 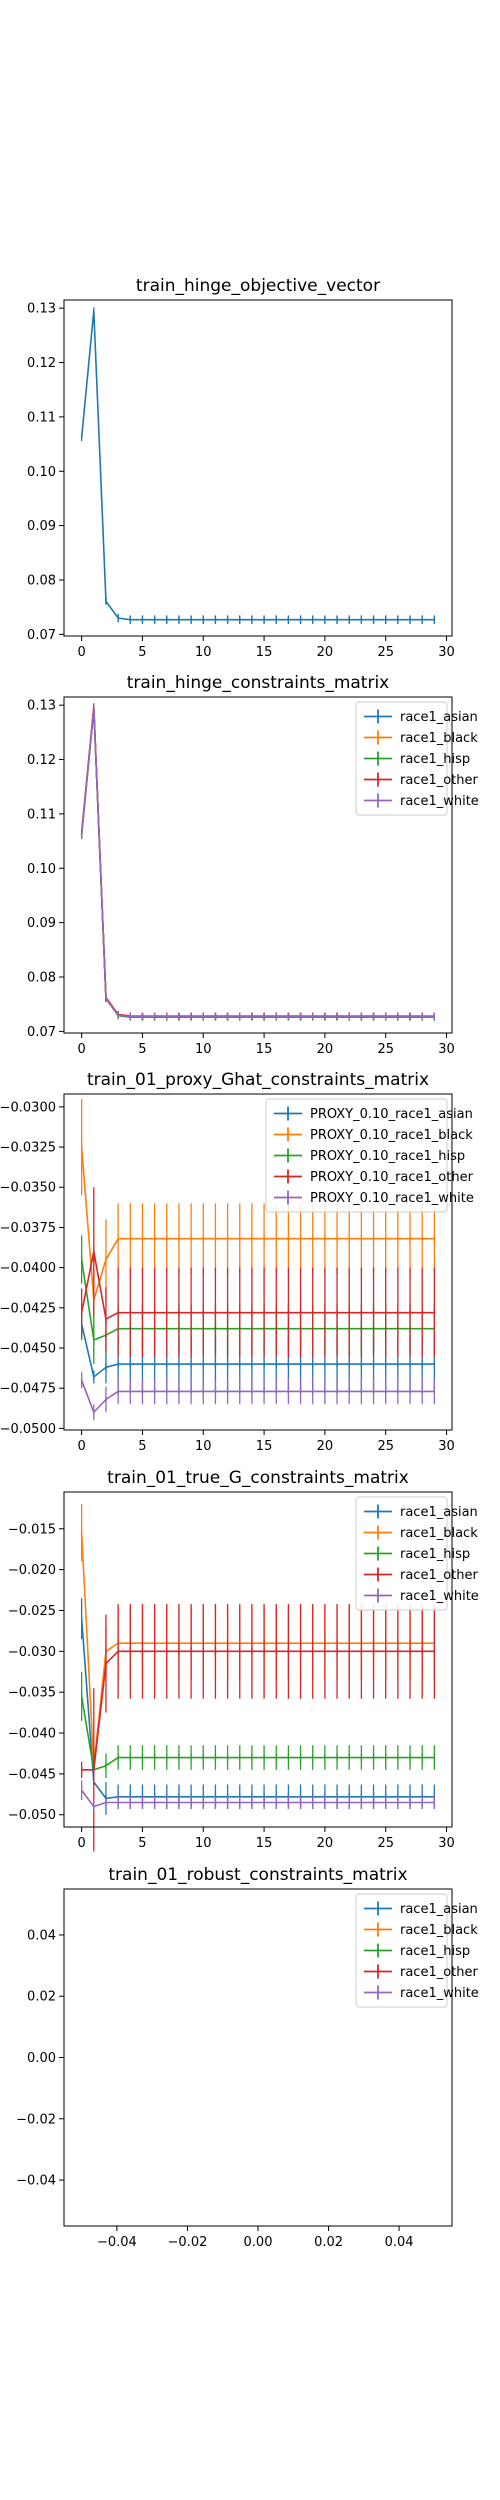 What do you see at coordinates (28, 1389) in the screenshot?
I see `y-tick-label: −0.0475` at bounding box center [28, 1389].